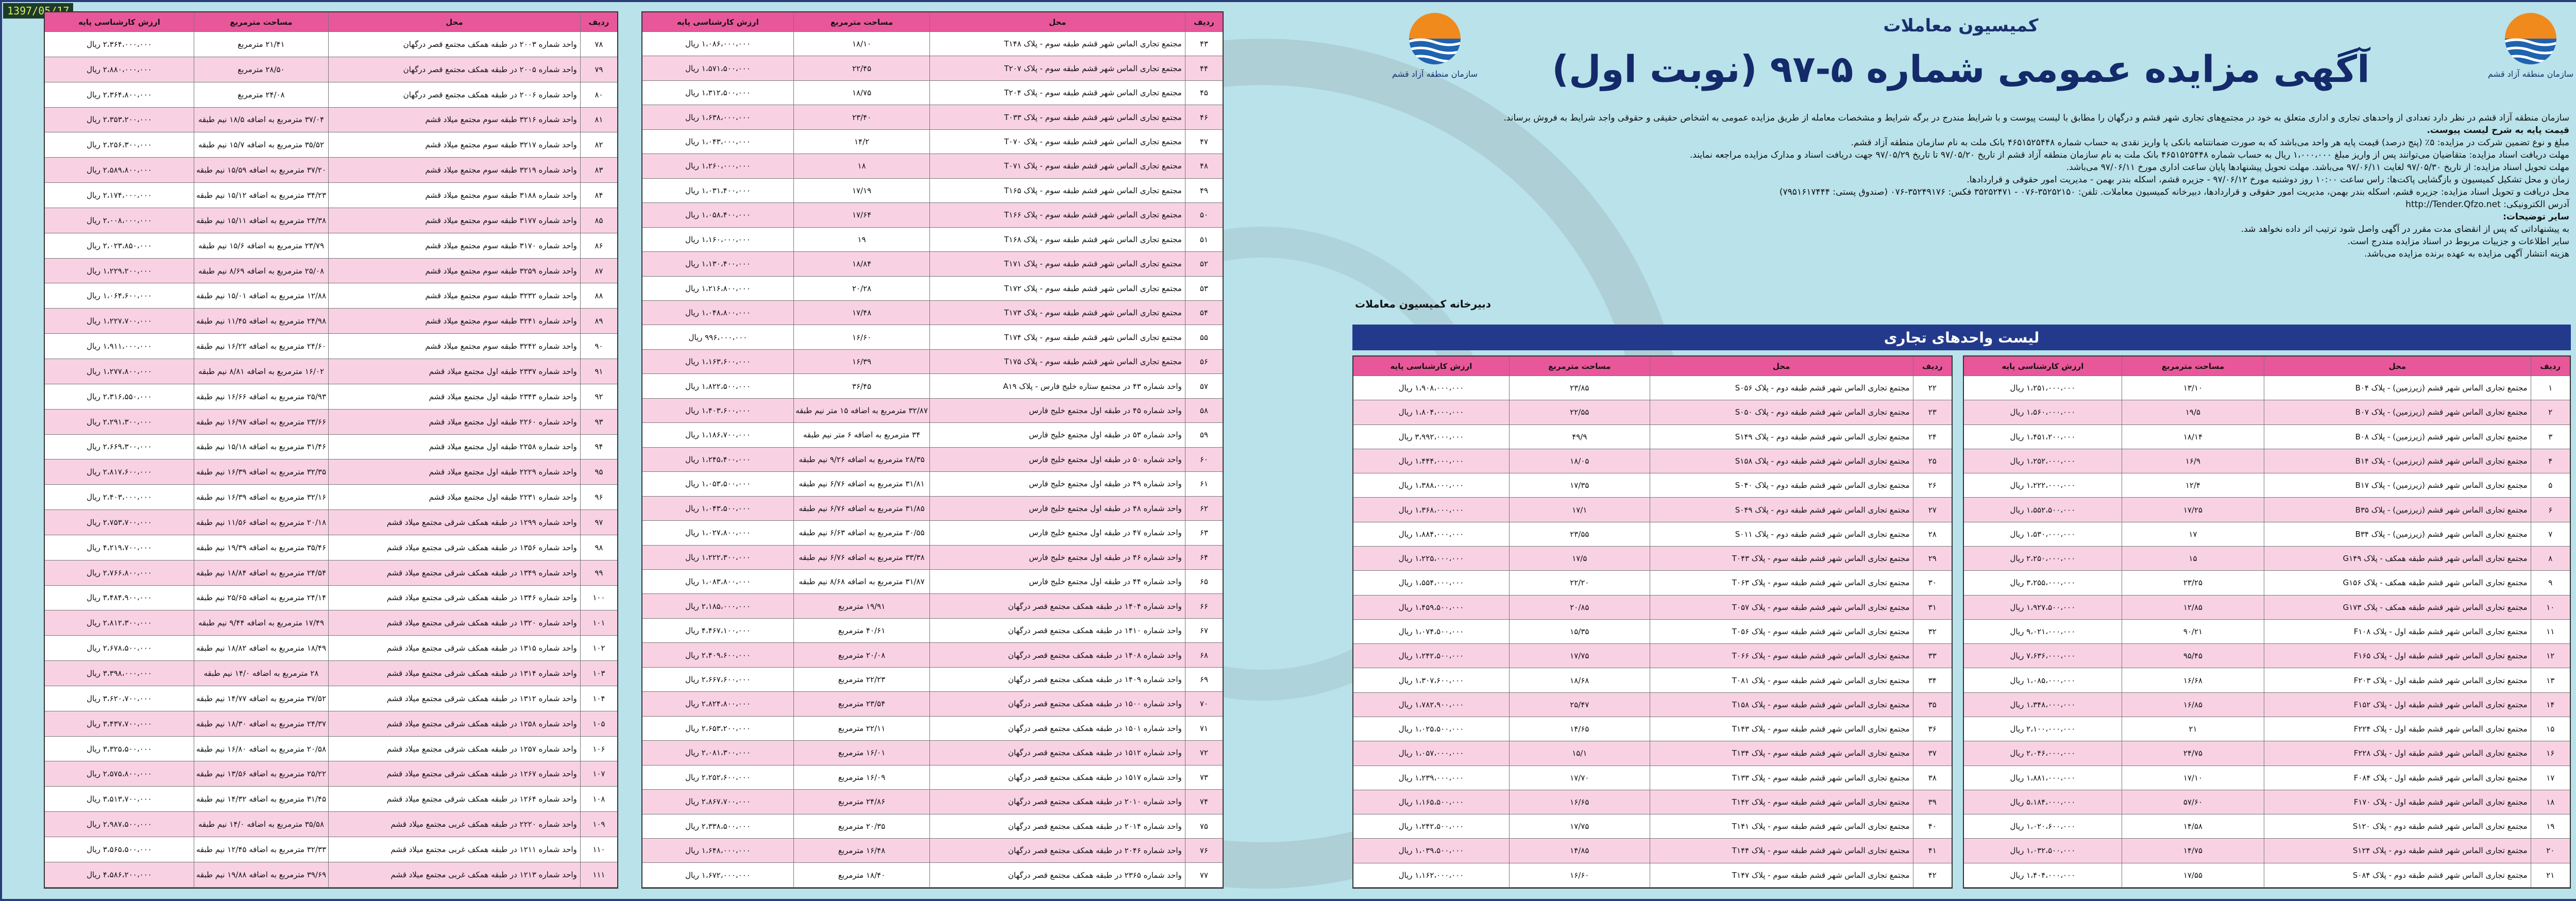  Describe the element at coordinates (598, 673) in the screenshot. I see `row-number: ۱۰۳` at that location.